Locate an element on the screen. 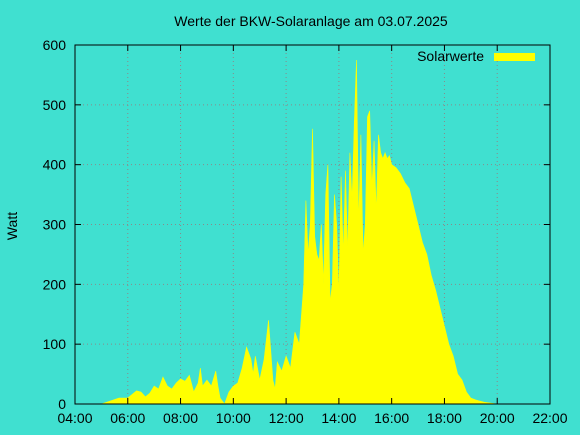 The image size is (580, 435). legend: Solarwerte is located at coordinates (476, 56).